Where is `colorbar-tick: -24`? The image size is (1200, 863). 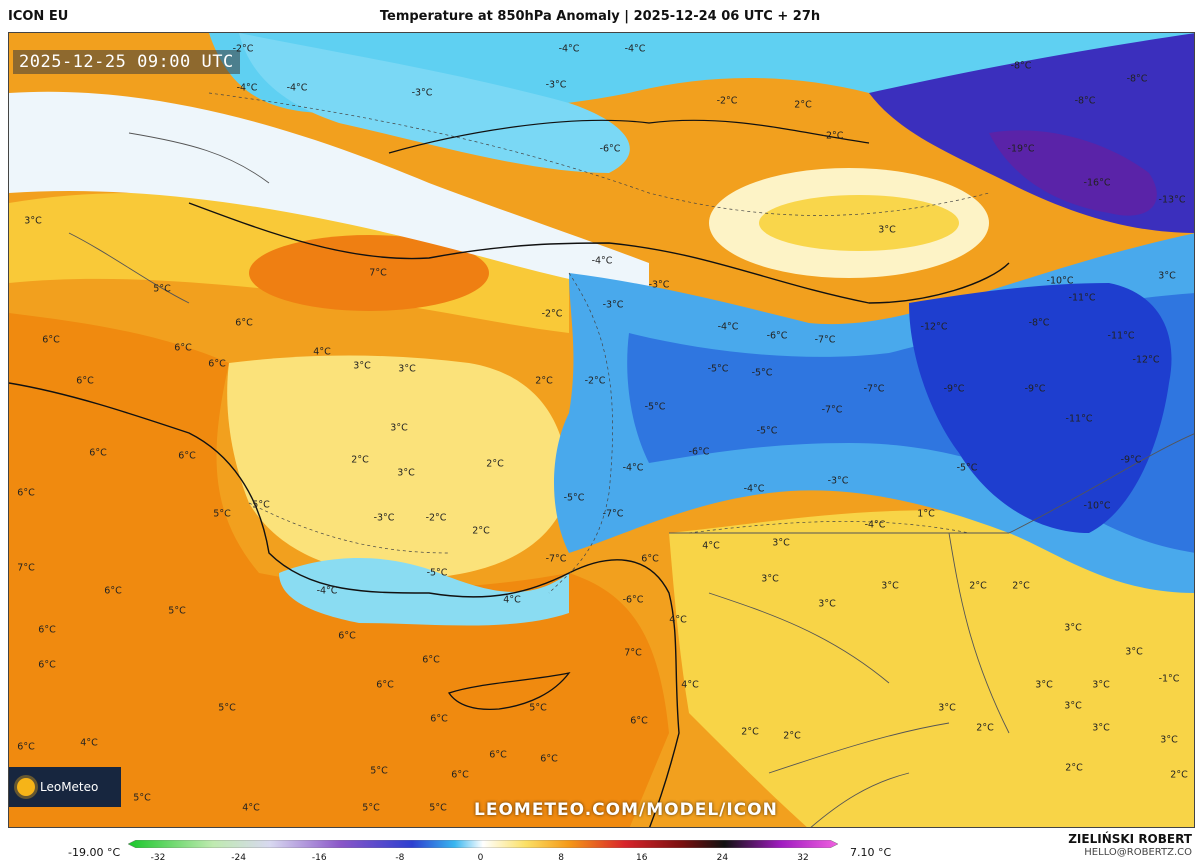 colorbar-tick: -24 is located at coordinates (238, 858).